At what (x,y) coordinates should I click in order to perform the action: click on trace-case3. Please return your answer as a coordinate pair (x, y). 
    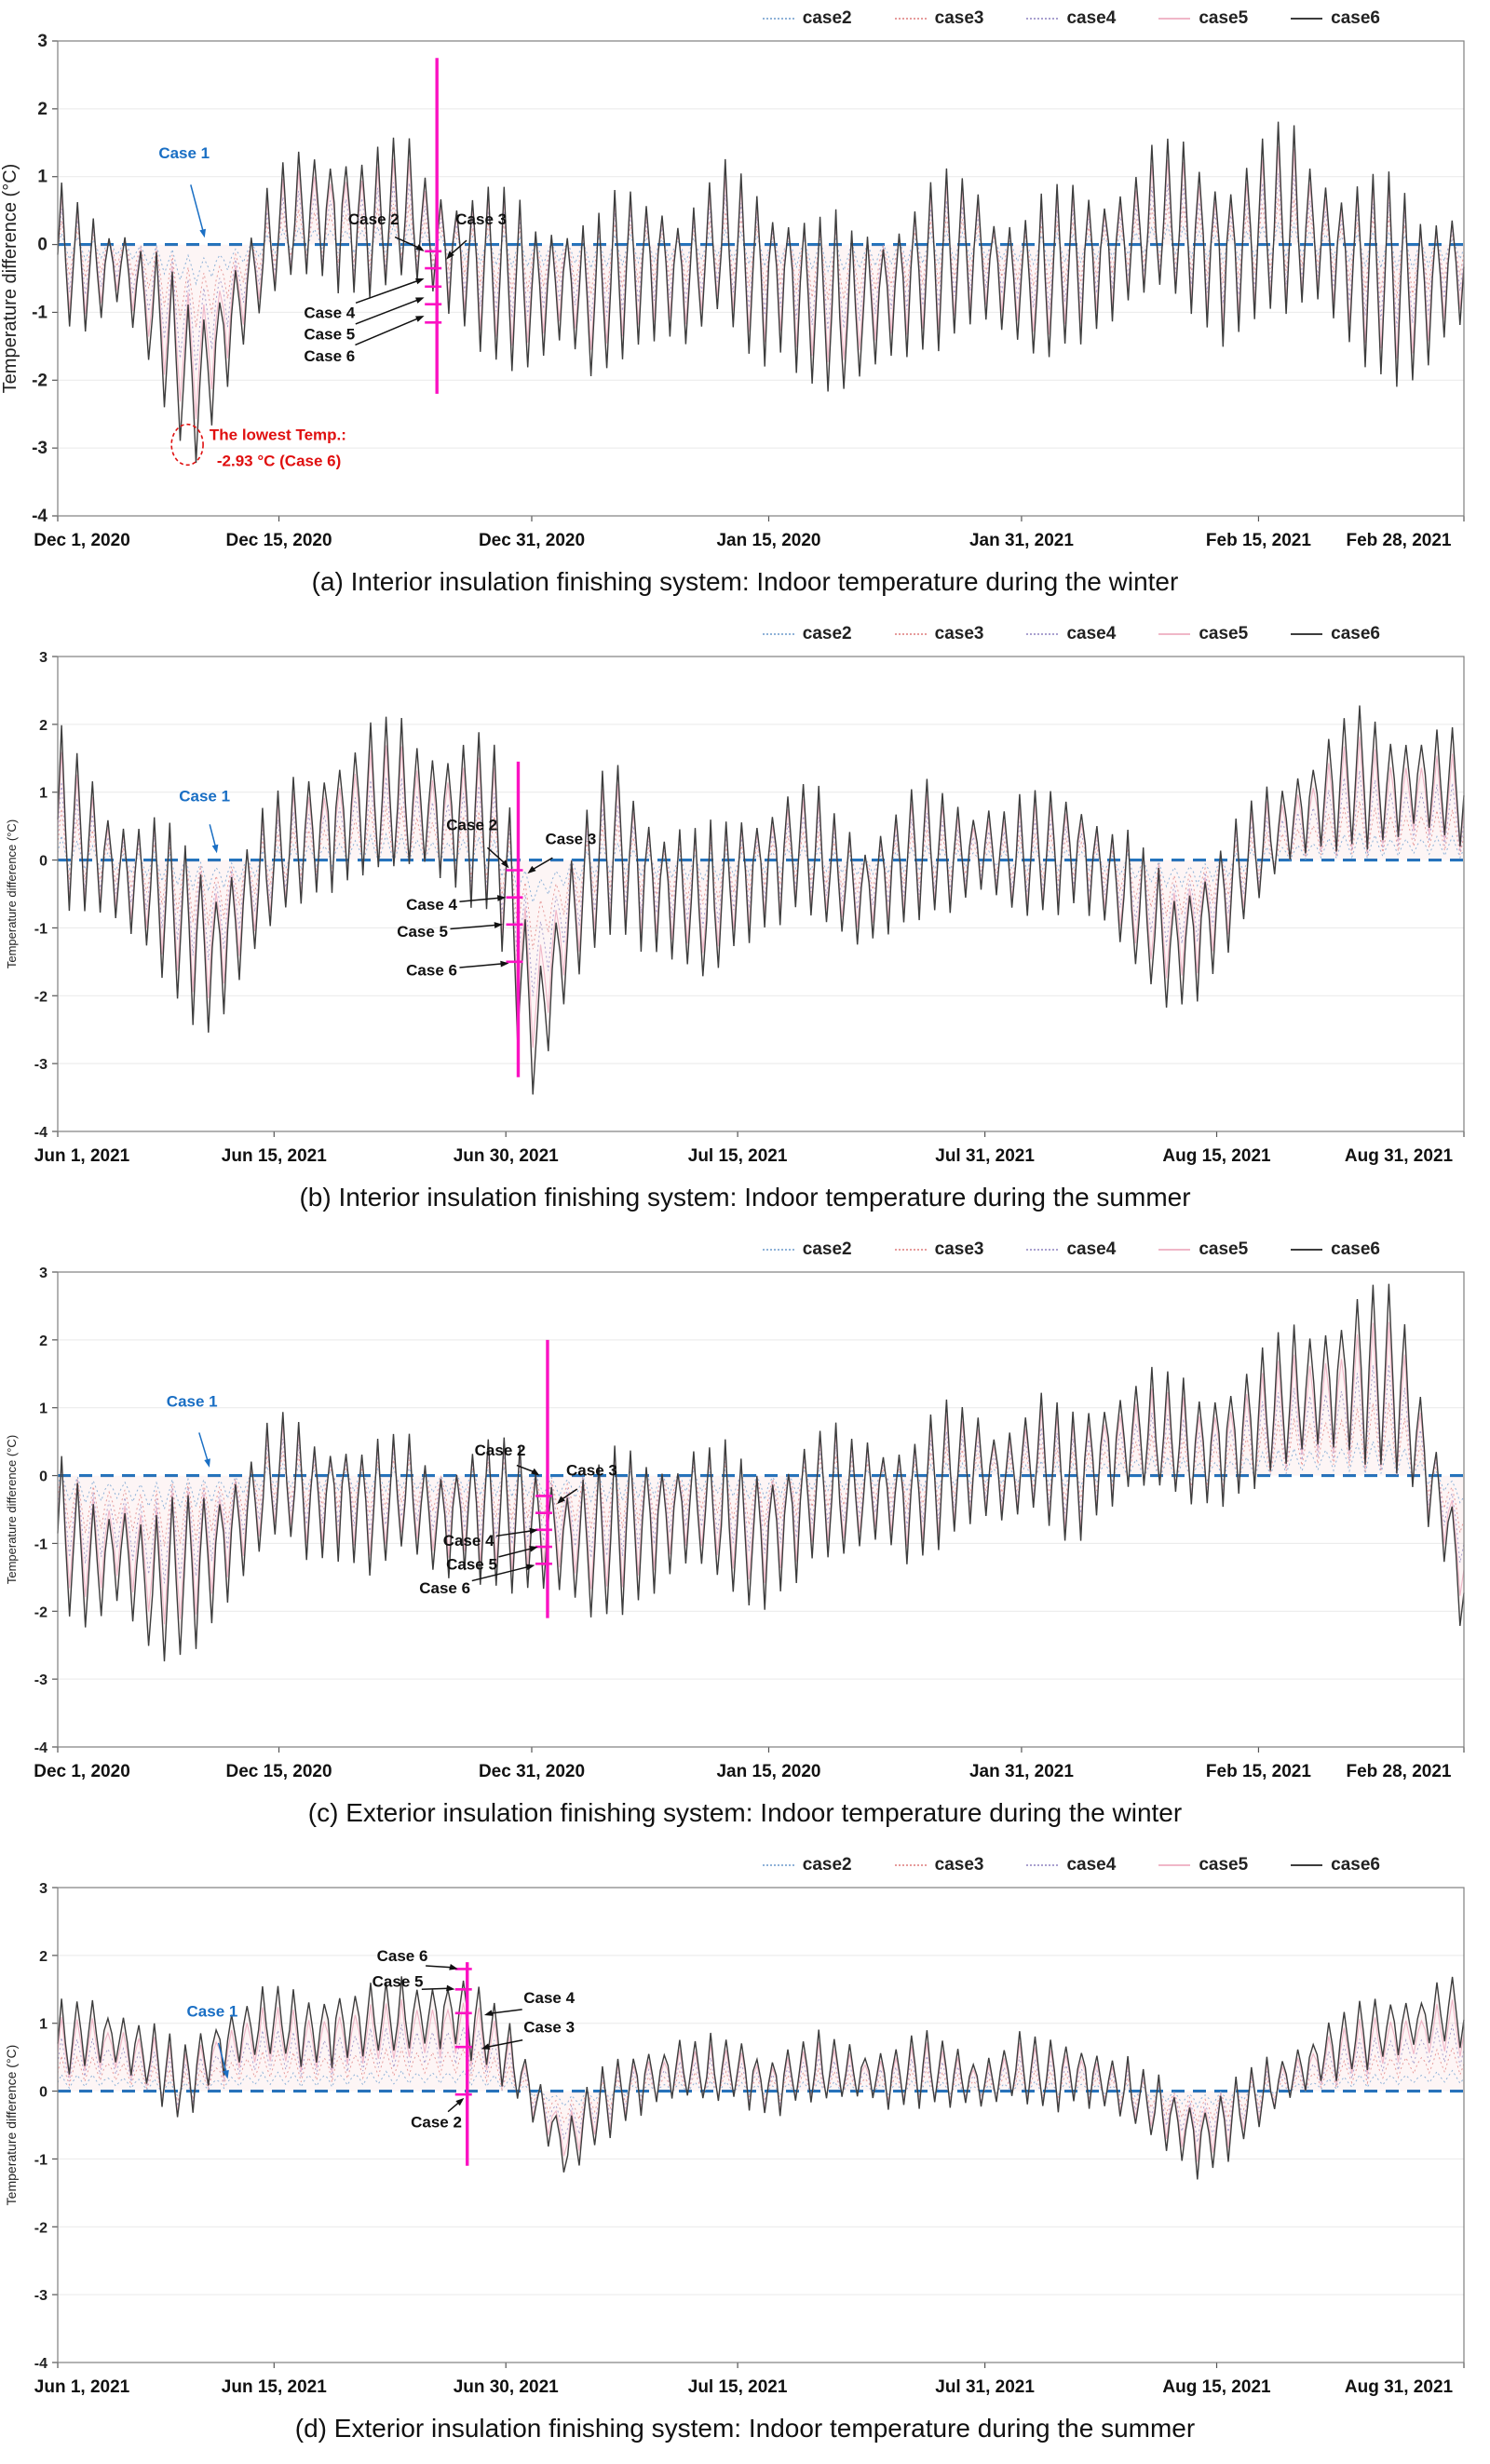
    Looking at the image, I should click on (761, 2085).